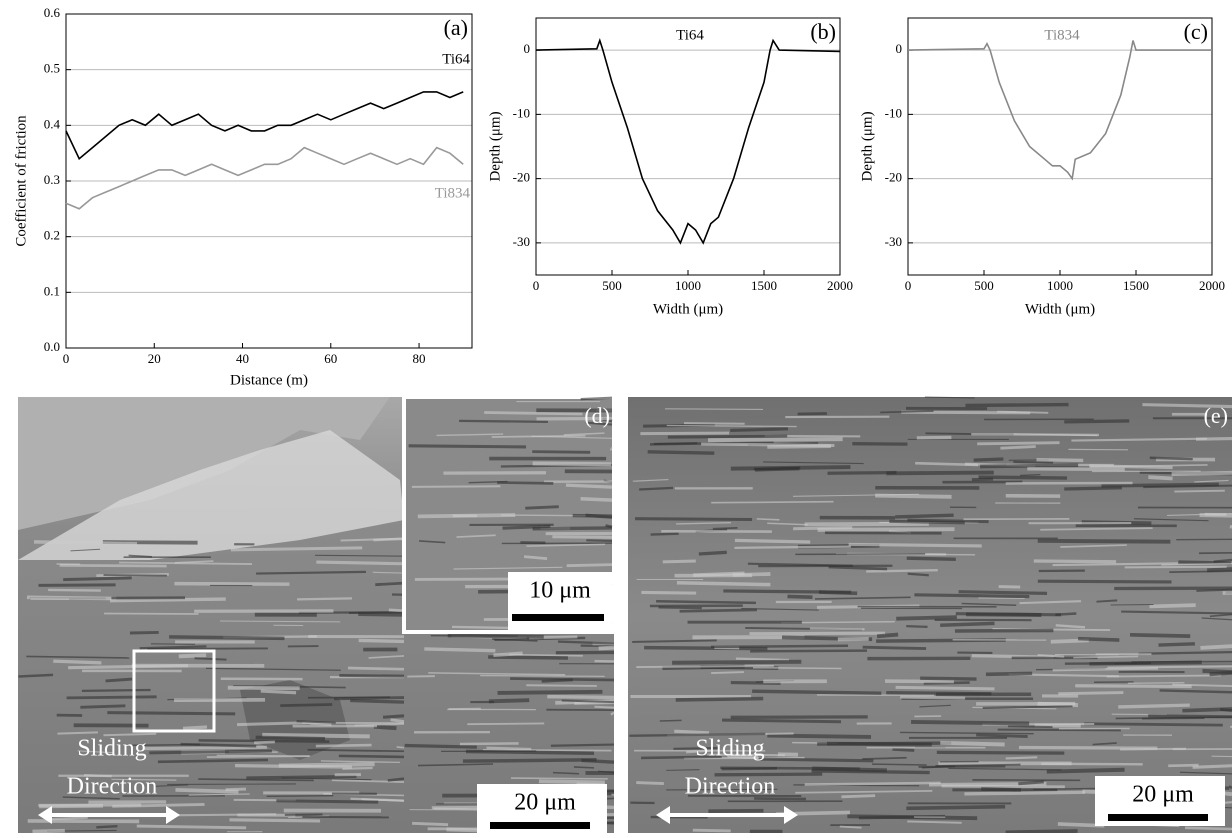 This screenshot has height=838, width=1232. What do you see at coordinates (612, 285) in the screenshot?
I see `x-tick-label: 500` at bounding box center [612, 285].